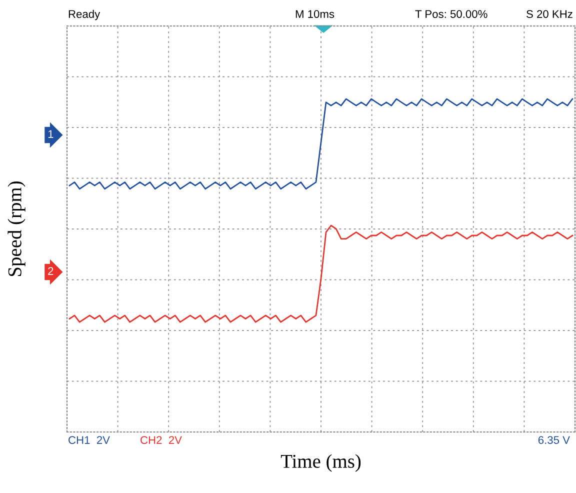 Image resolution: width=576 pixels, height=493 pixels. Describe the element at coordinates (89, 440) in the screenshot. I see `text: CH1 2V` at that location.